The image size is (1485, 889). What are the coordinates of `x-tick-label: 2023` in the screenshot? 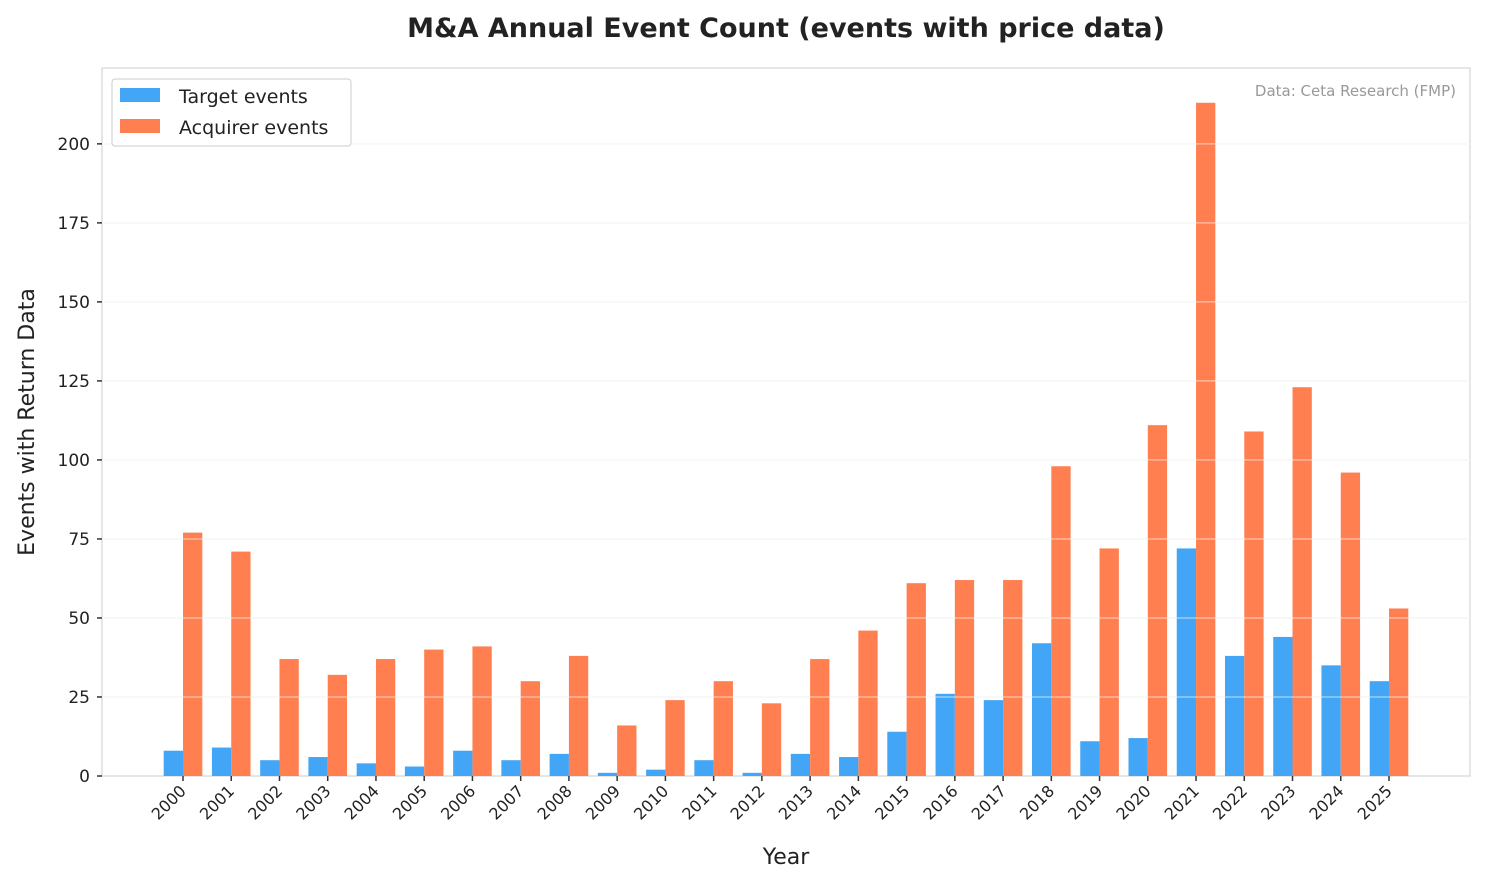 It's located at (1278, 802).